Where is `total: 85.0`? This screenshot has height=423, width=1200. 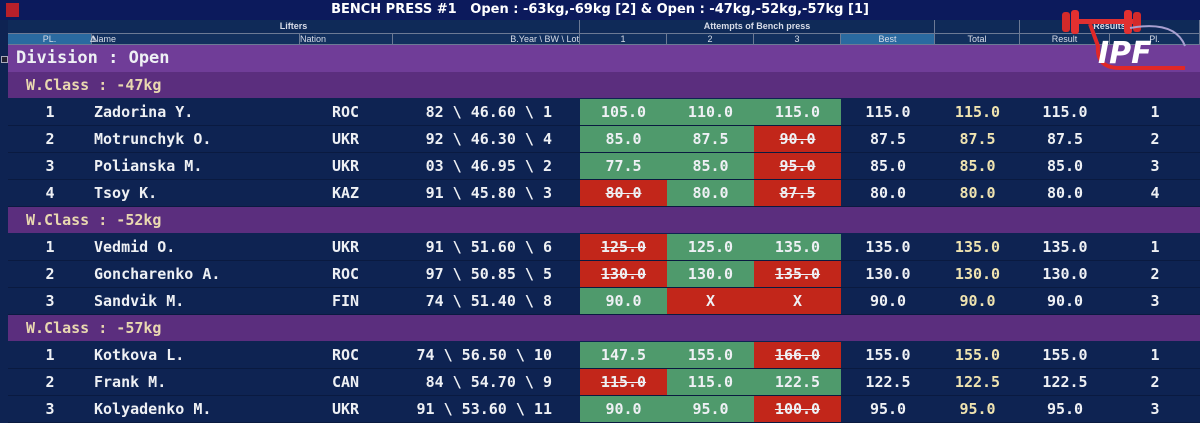
total: 85.0 is located at coordinates (977, 166).